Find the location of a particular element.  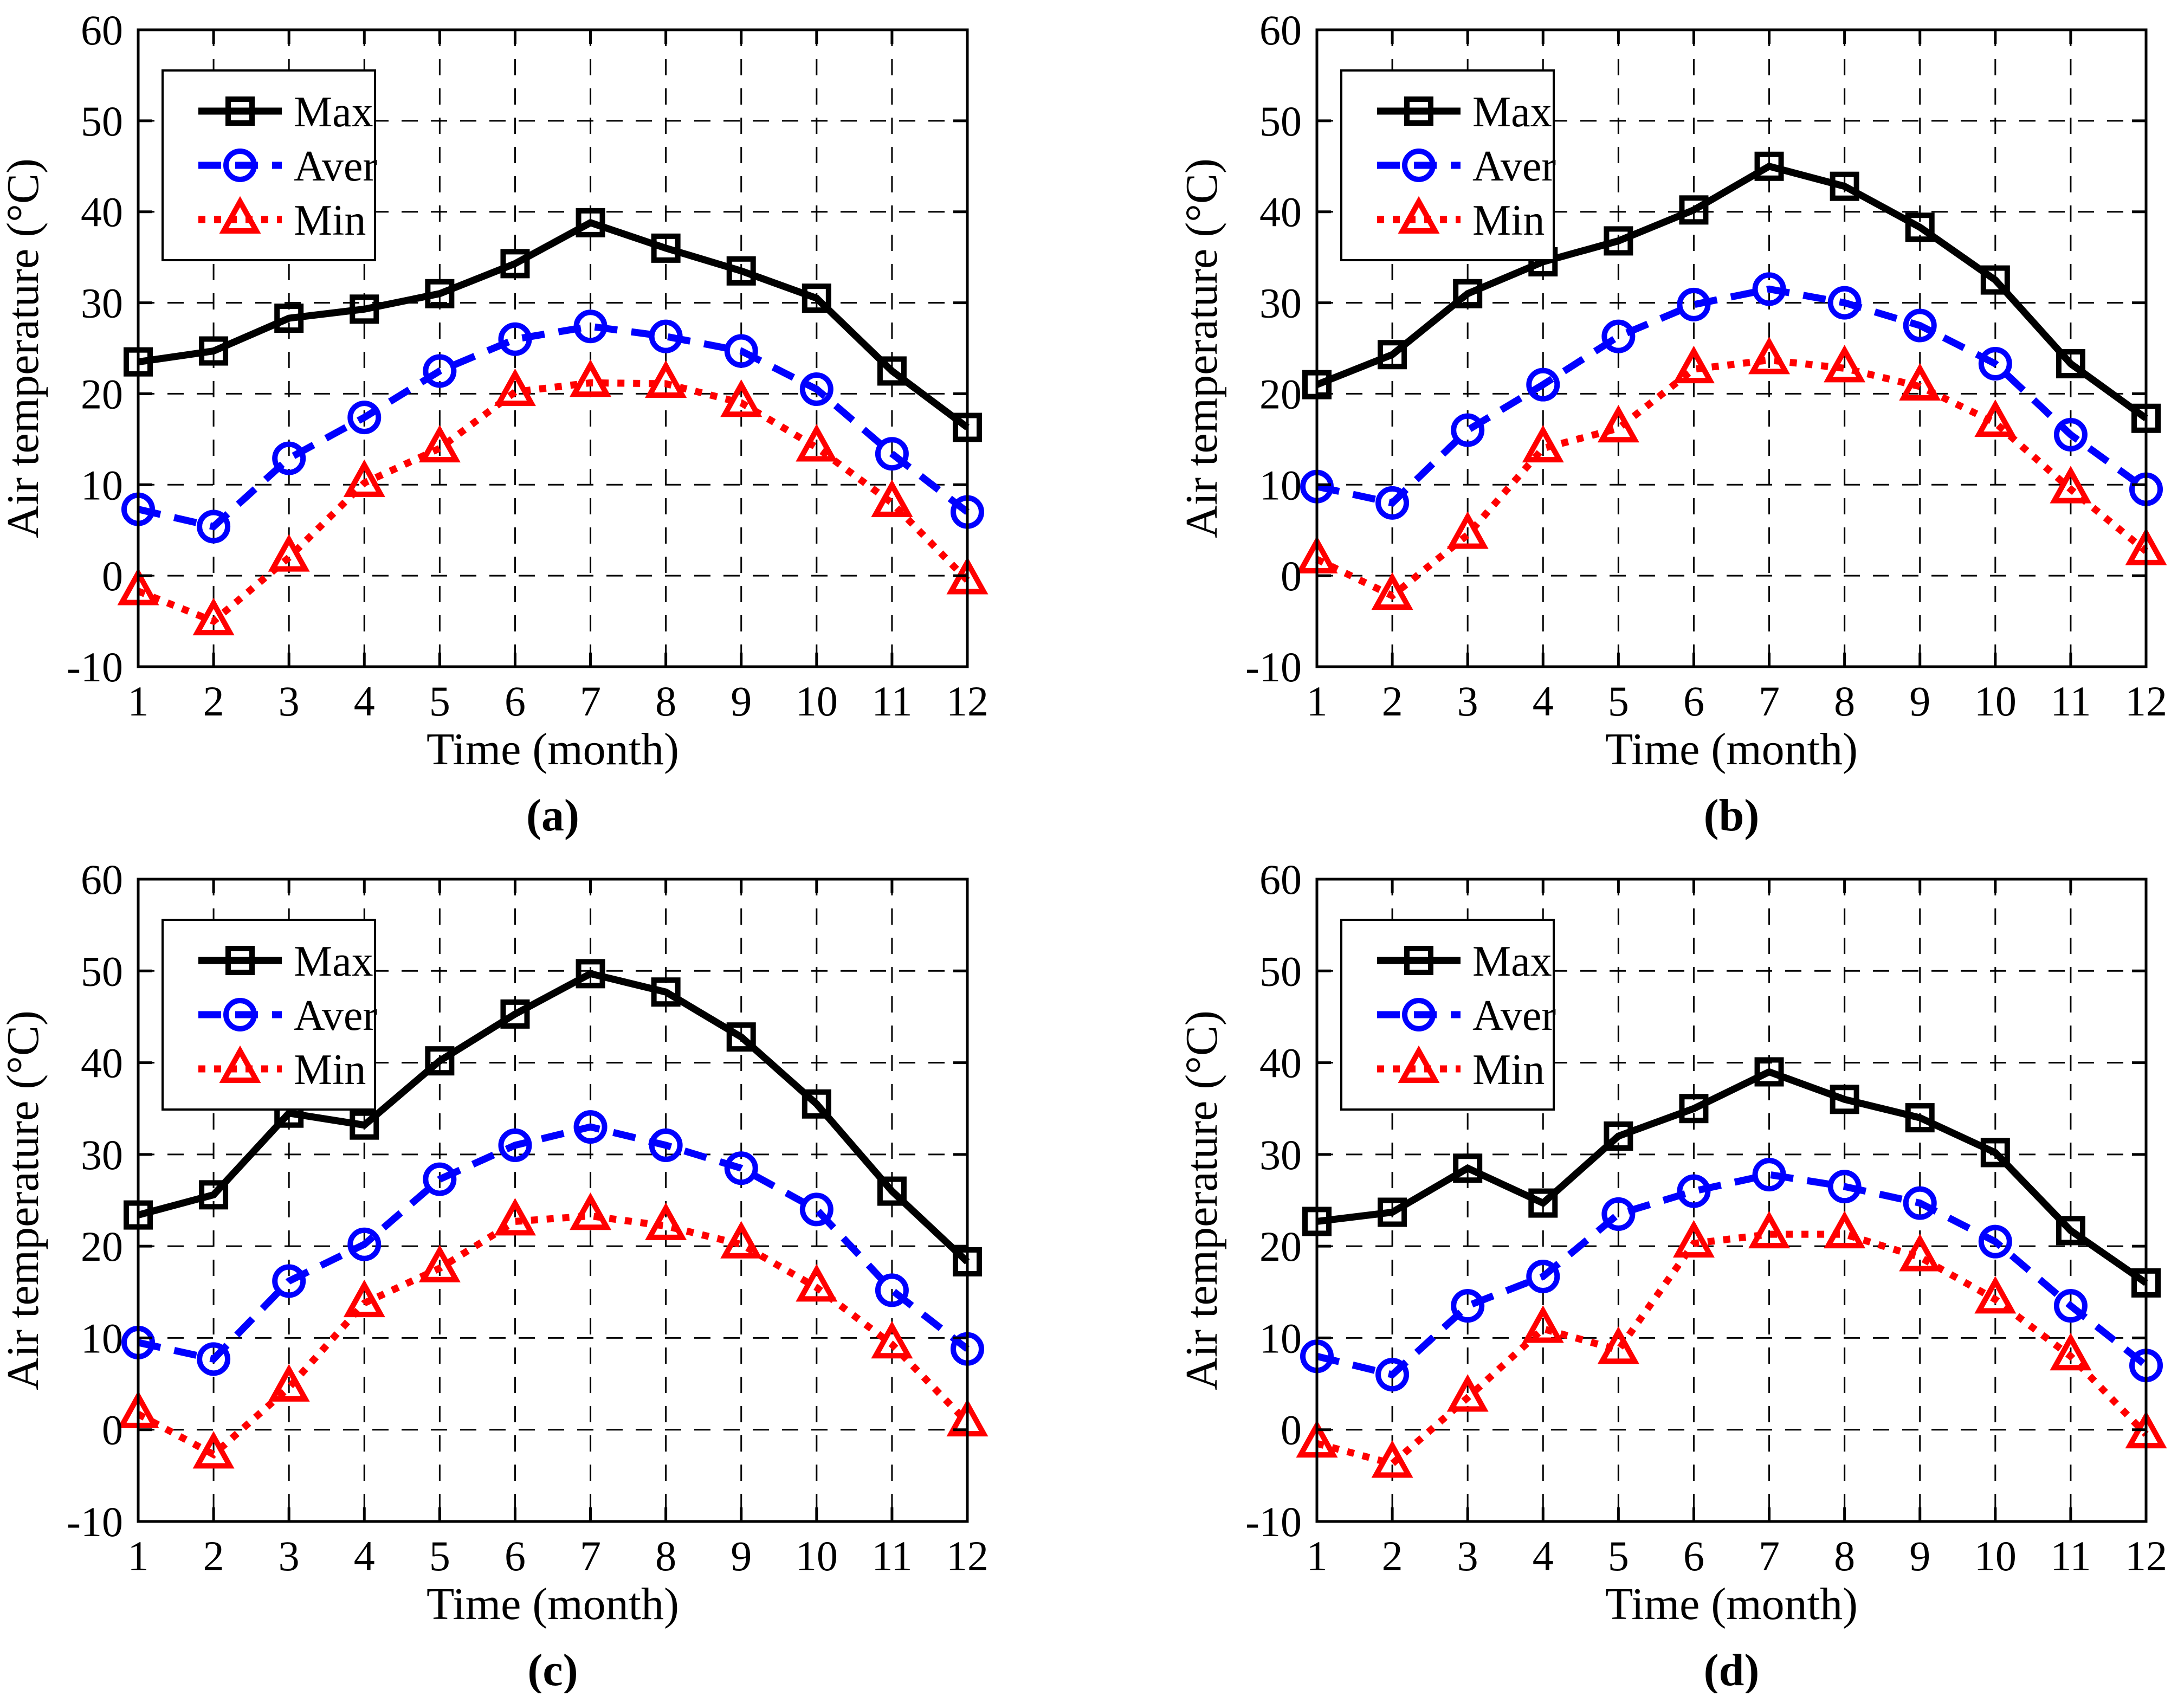

legend-box is located at coordinates (269, 1015).